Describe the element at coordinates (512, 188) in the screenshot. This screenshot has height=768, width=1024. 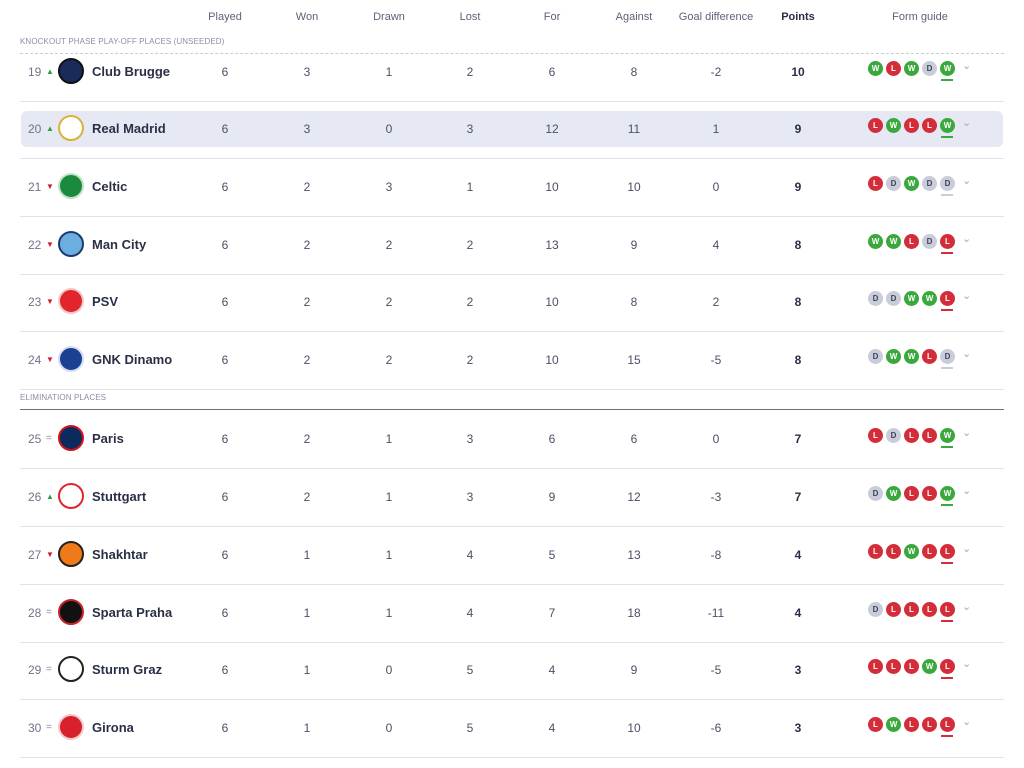
I see `table-row: 21 ▼ Celtic 6 2 3 1 10 10 0 9 L D W D D ⌄` at that location.